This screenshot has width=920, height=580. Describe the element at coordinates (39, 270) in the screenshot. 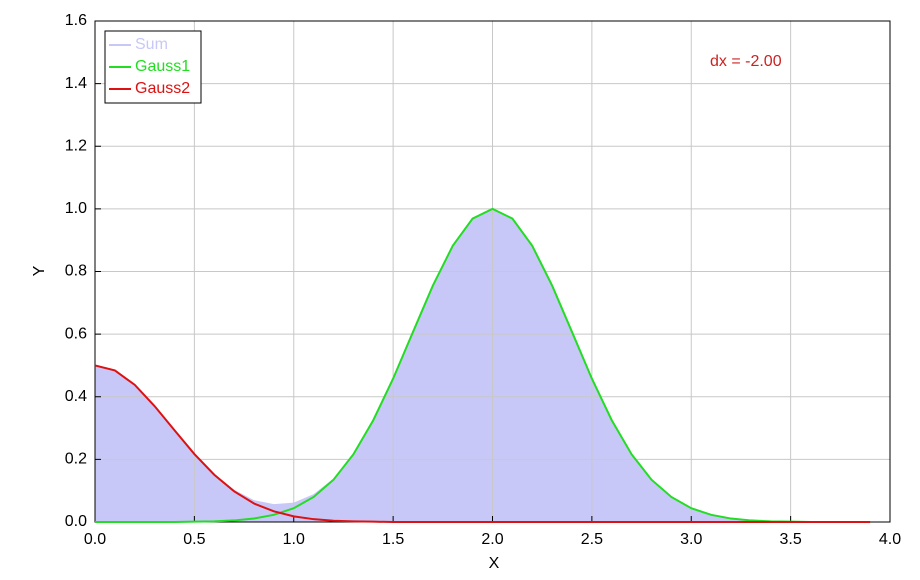

I see `y-axis-label: Y` at that location.